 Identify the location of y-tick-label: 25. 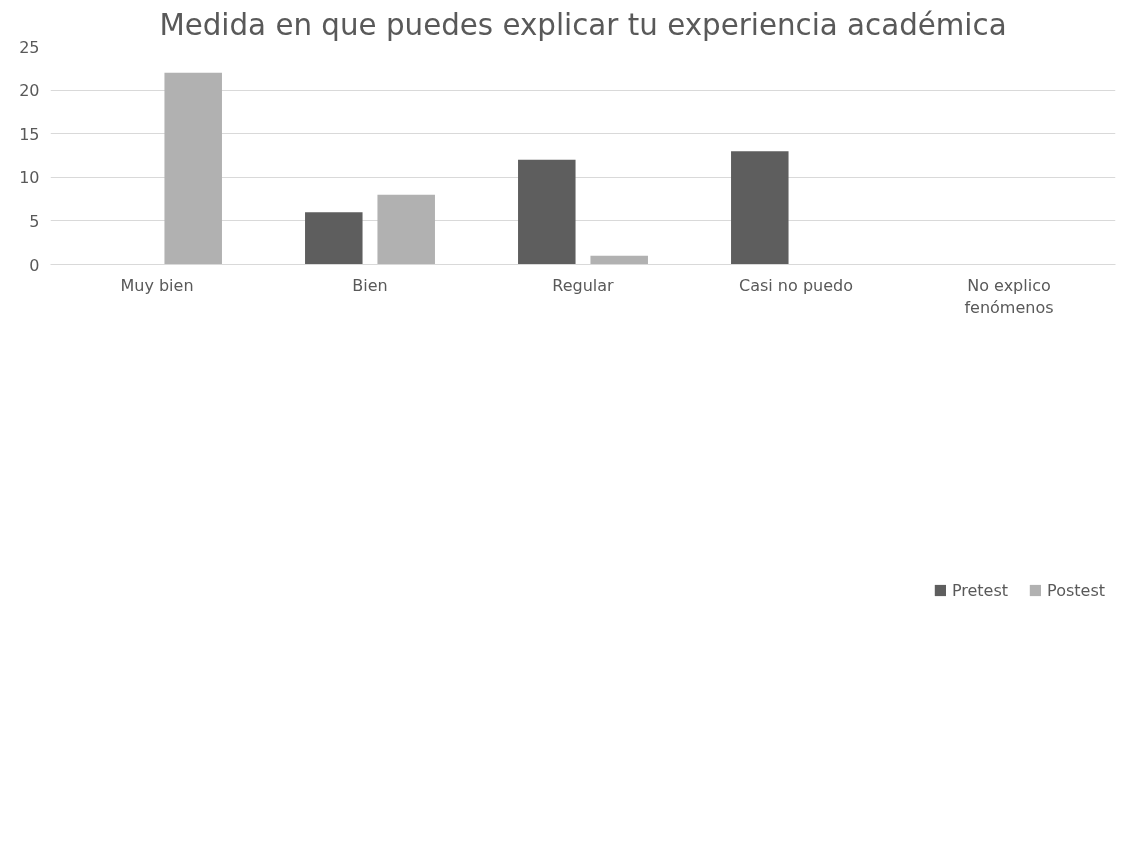
(29, 47).